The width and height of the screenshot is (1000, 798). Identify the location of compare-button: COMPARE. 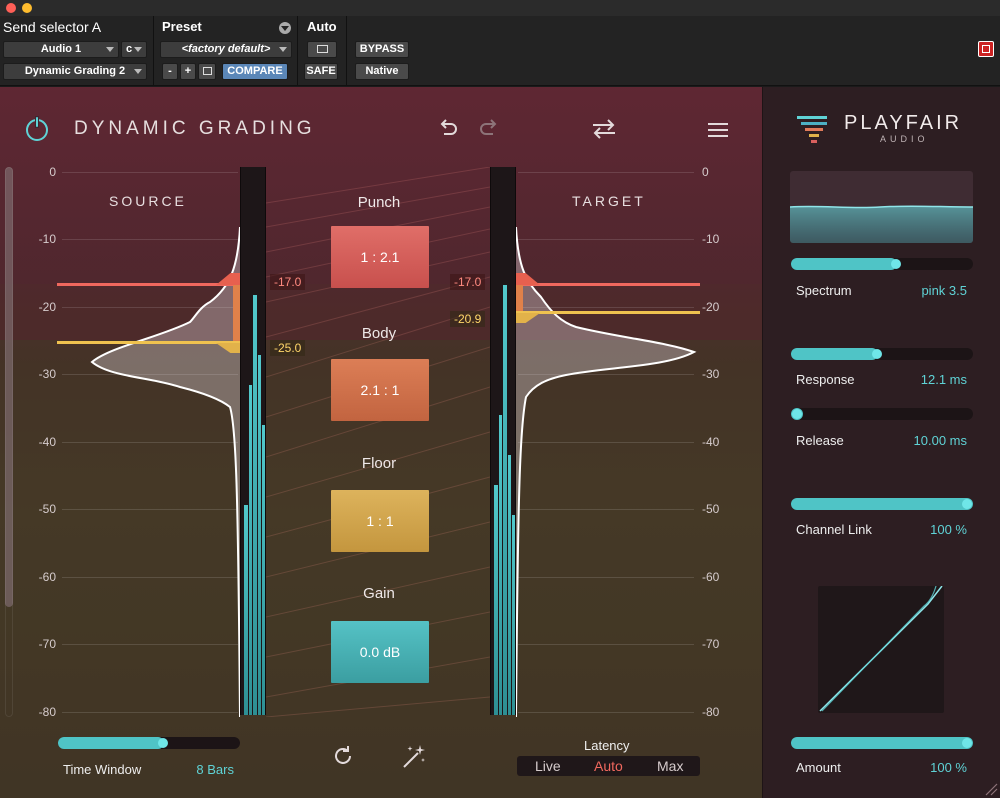
(255, 71).